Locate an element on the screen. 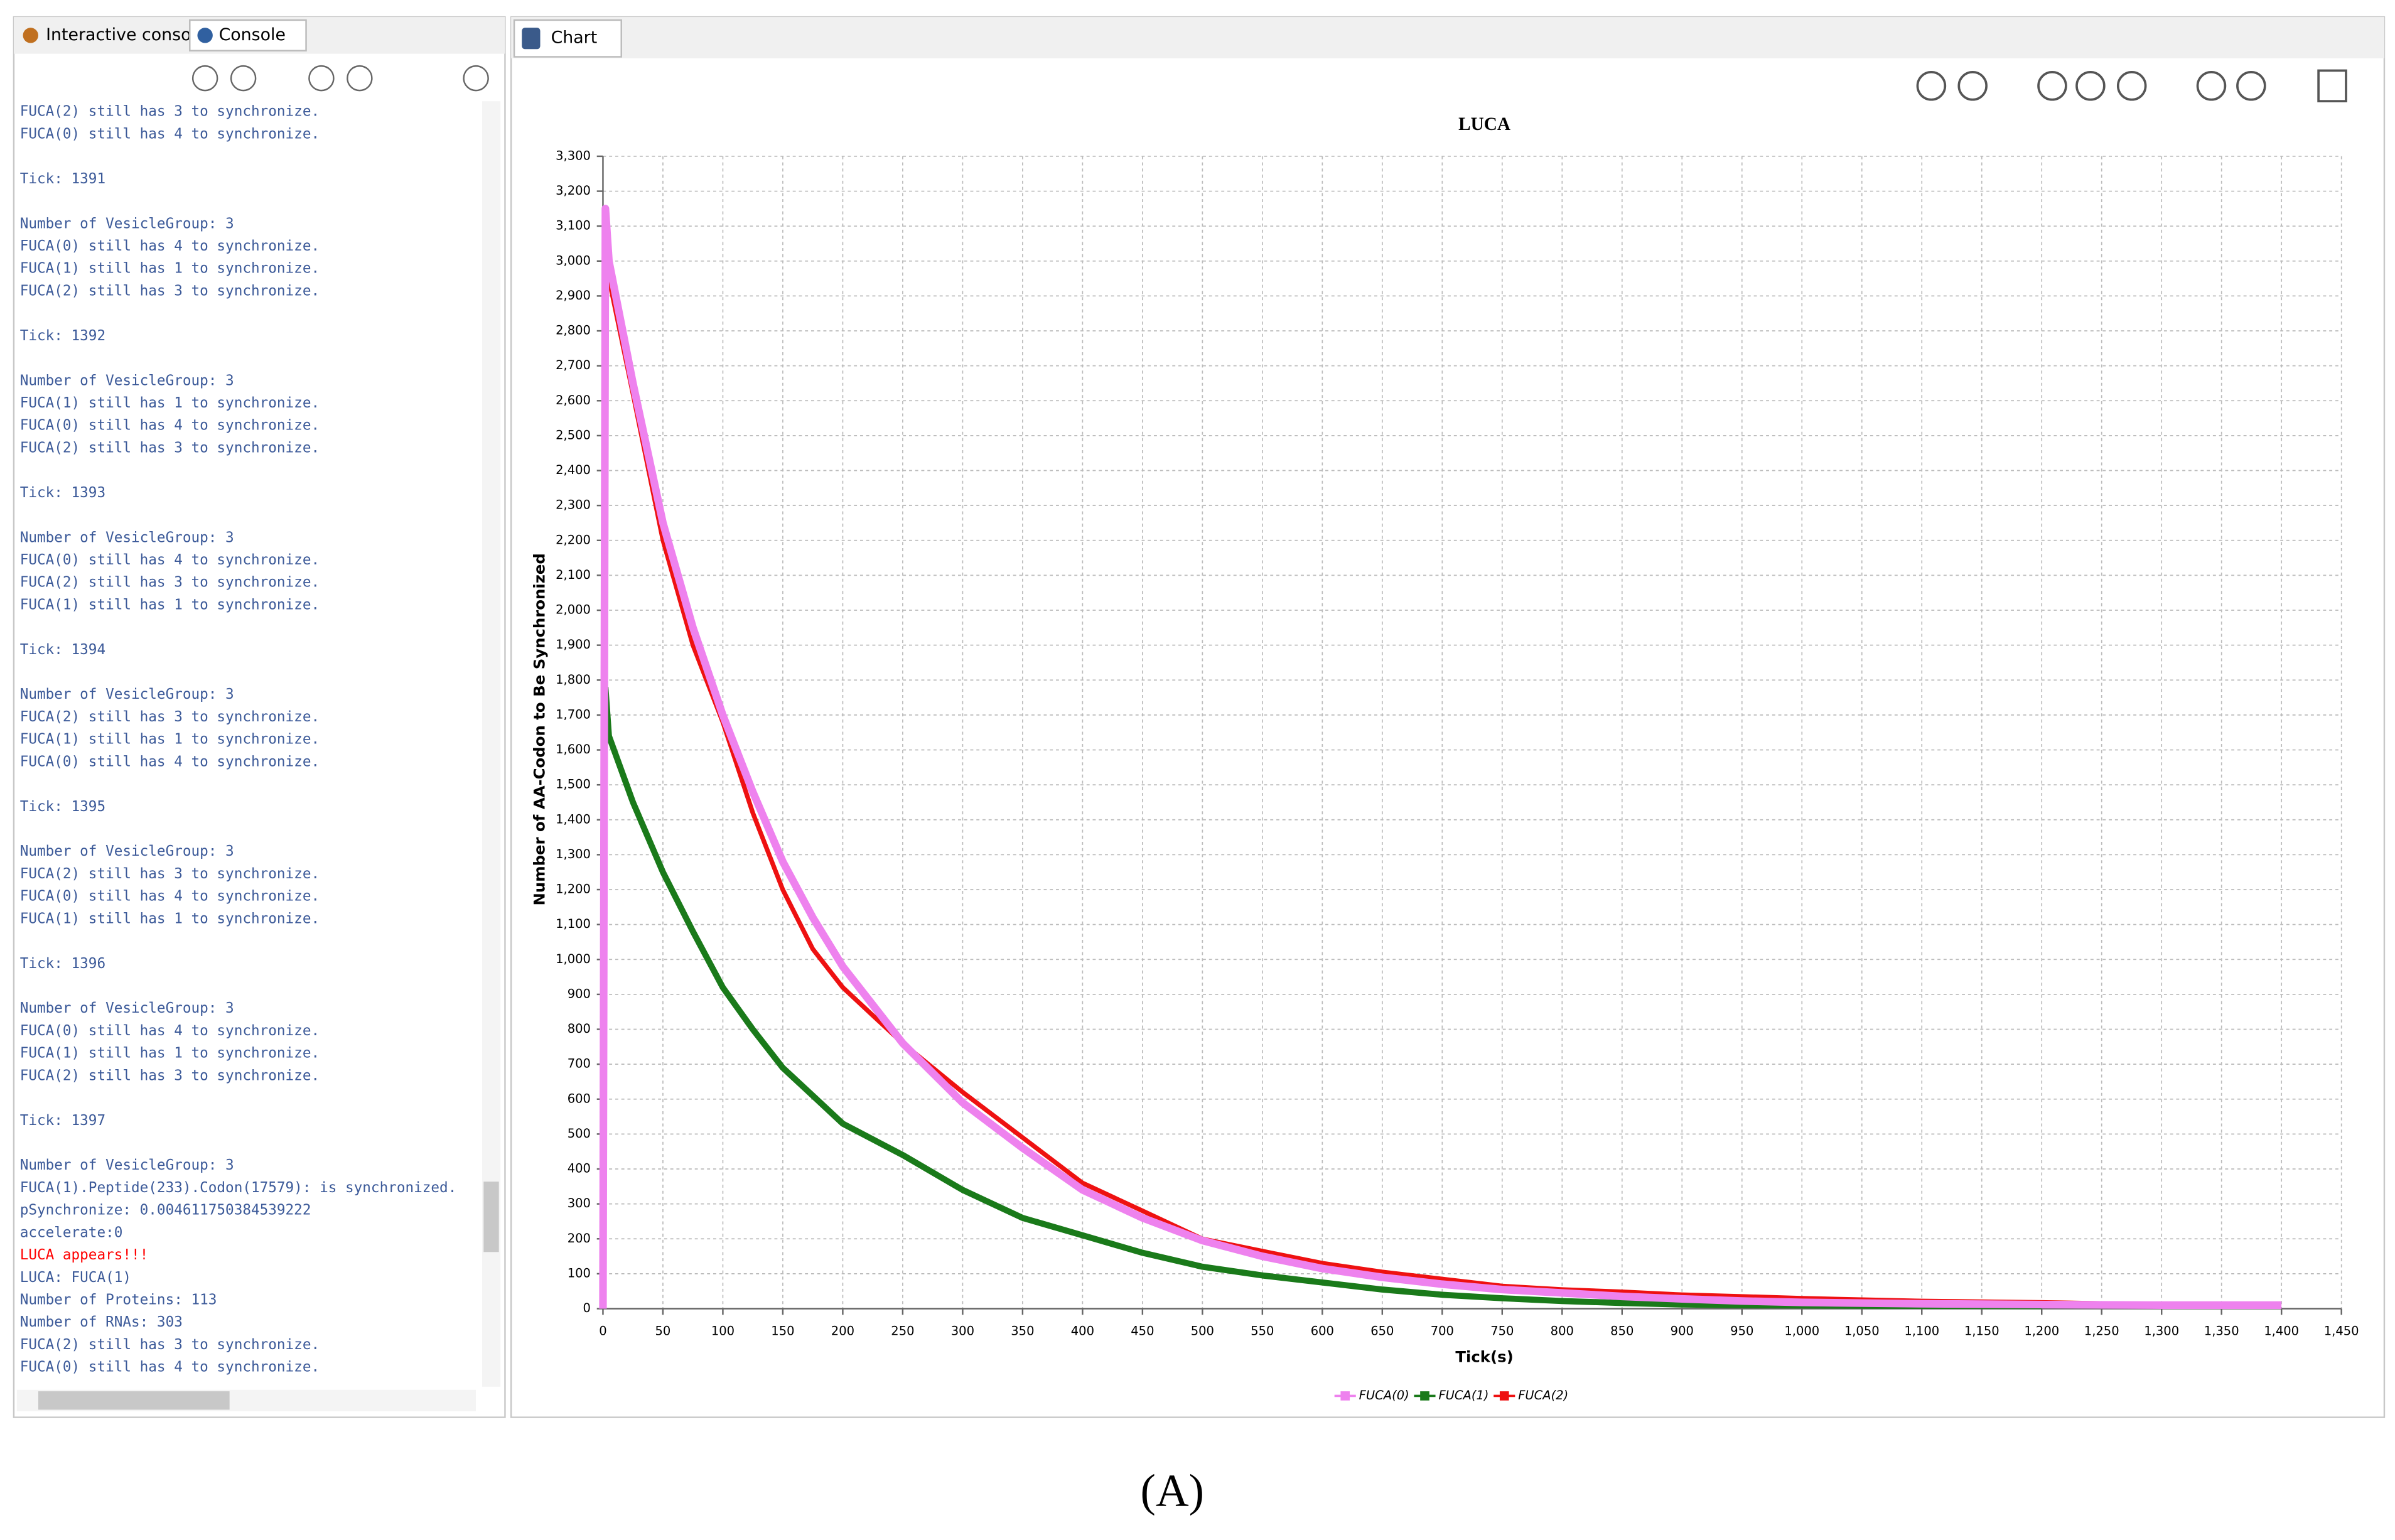 This screenshot has height=1540, width=2395. y-tick-label: 1,500 is located at coordinates (573, 784).